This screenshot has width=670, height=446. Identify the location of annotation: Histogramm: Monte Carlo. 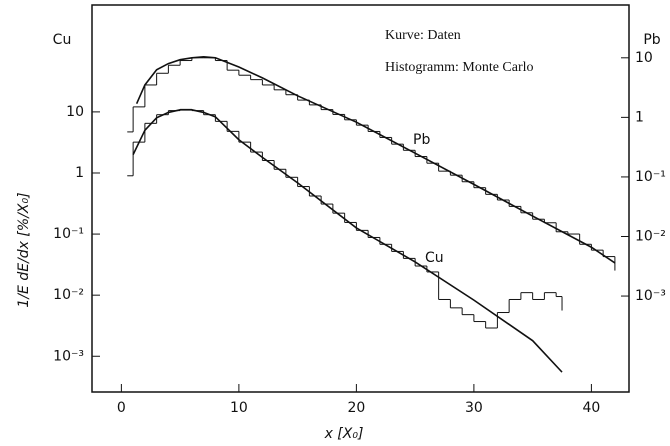
(459, 67).